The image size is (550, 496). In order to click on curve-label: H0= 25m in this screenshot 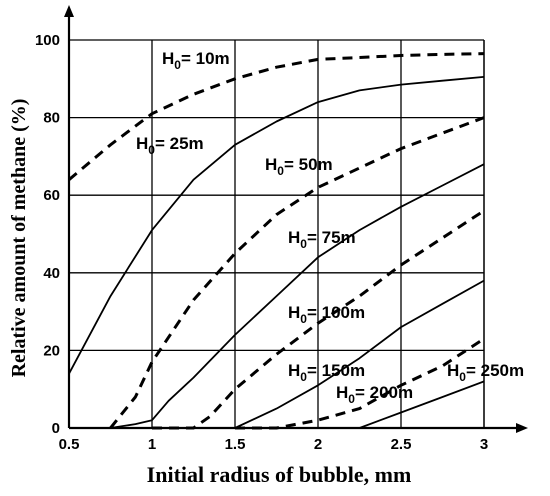, I will do `click(170, 145)`.